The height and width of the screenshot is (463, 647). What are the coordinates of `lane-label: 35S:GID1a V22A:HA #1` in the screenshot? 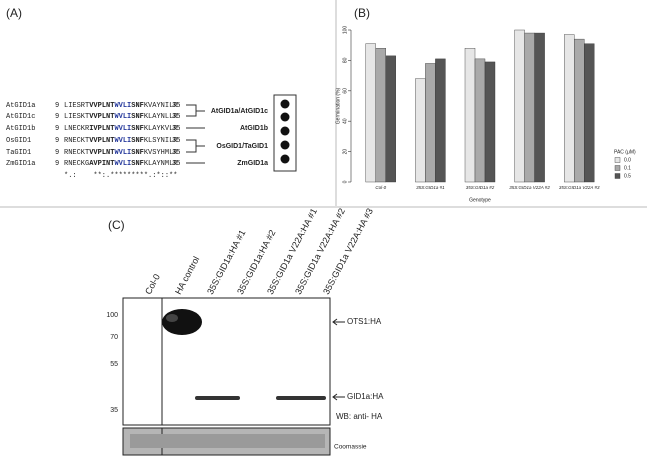 It's located at (292, 252).